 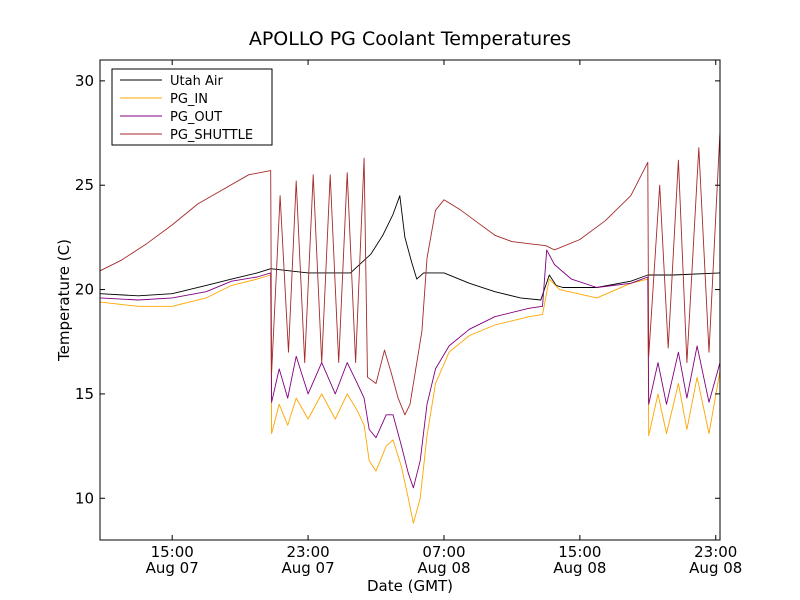 I want to click on legend-label-utah-air: Utah Air, so click(x=196, y=81).